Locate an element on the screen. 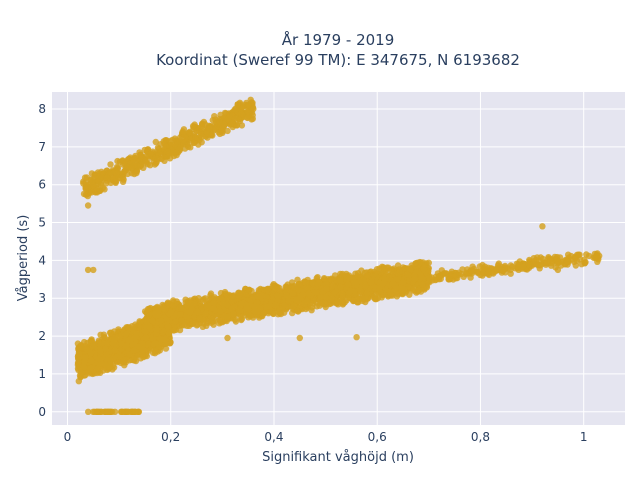 Image resolution: width=640 pixels, height=480 pixels. data-point-zero-period is located at coordinates (88, 411).